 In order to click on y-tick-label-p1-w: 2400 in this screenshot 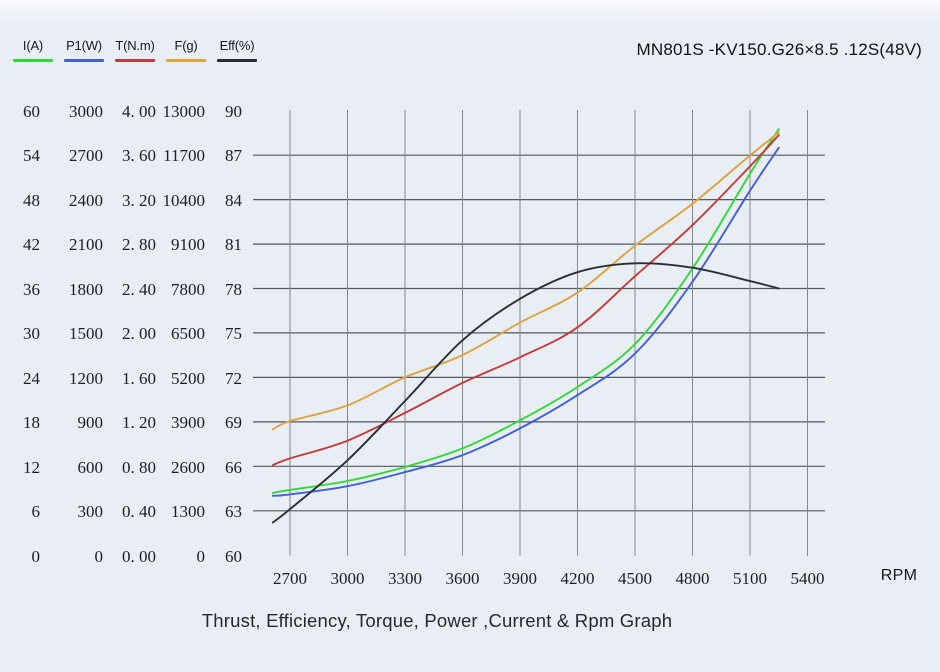, I will do `click(86, 200)`.